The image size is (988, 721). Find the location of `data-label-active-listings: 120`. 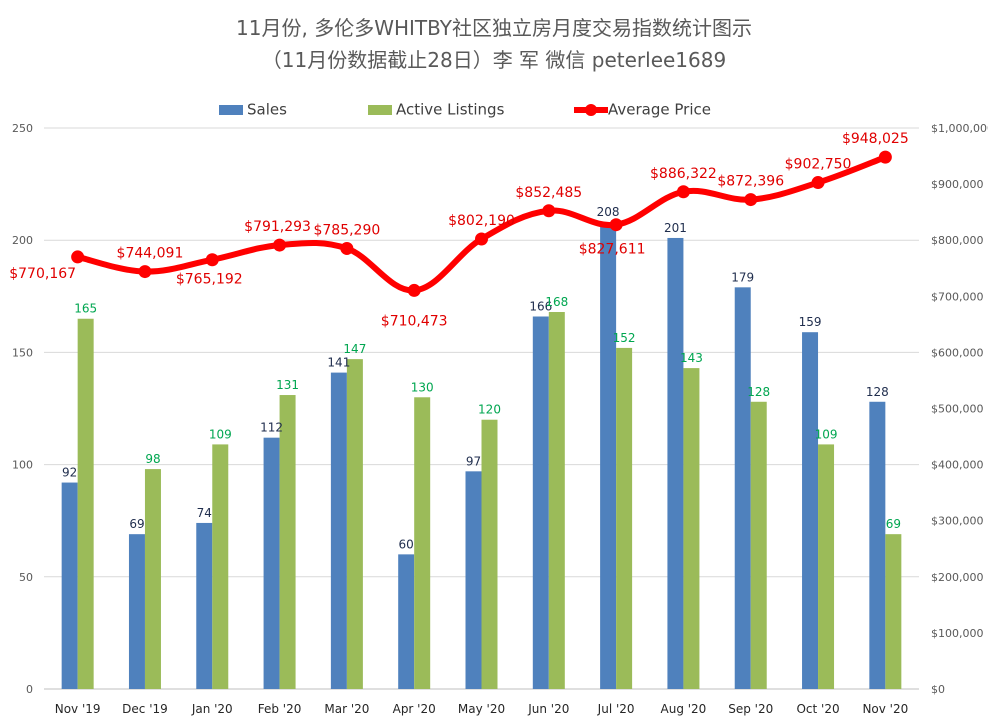

data-label-active-listings: 120 is located at coordinates (489, 410).